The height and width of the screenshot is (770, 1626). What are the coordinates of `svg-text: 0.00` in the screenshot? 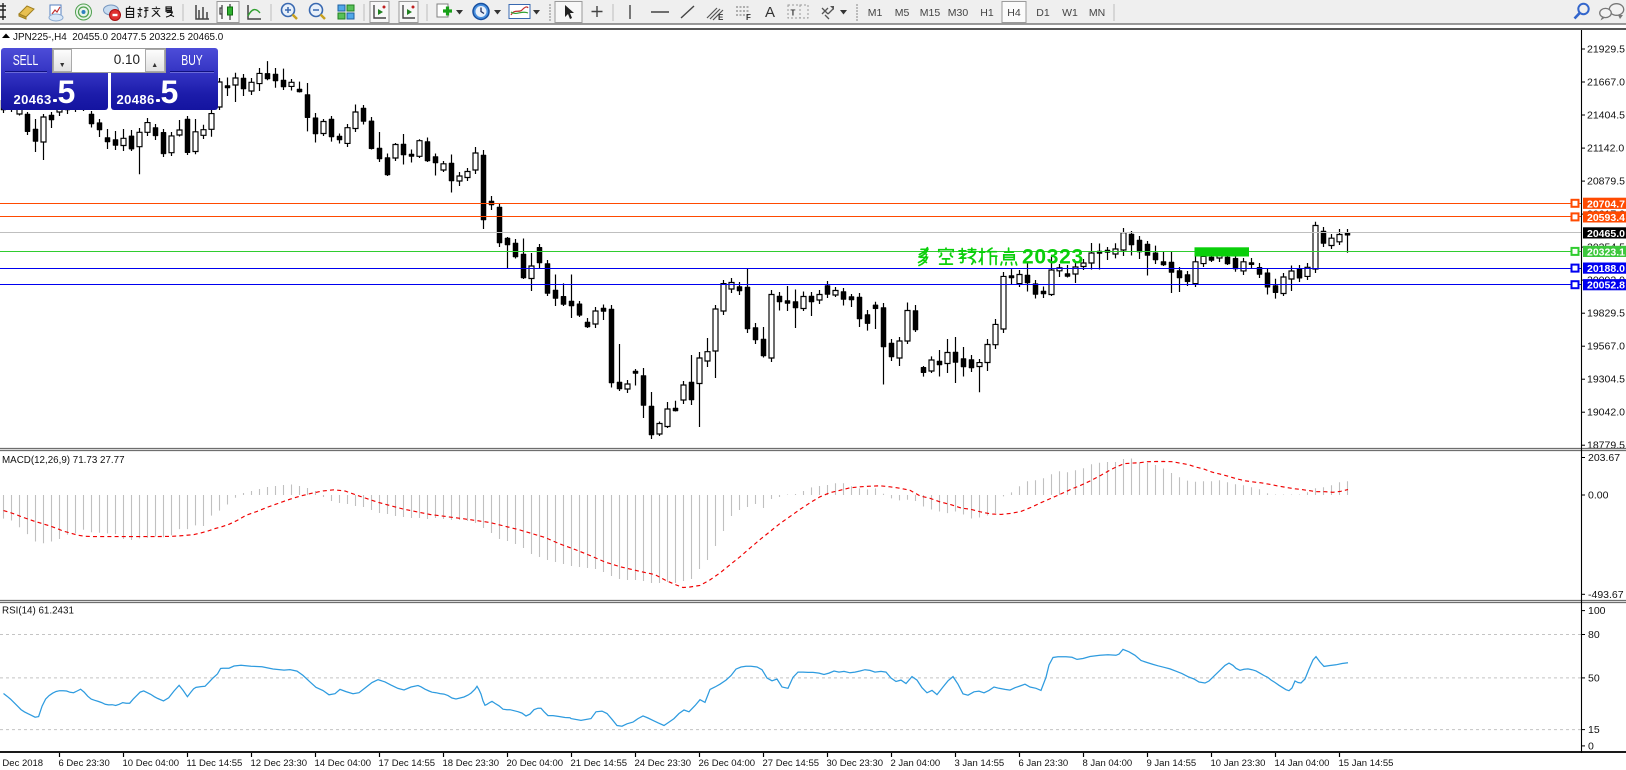 It's located at (1598, 496).